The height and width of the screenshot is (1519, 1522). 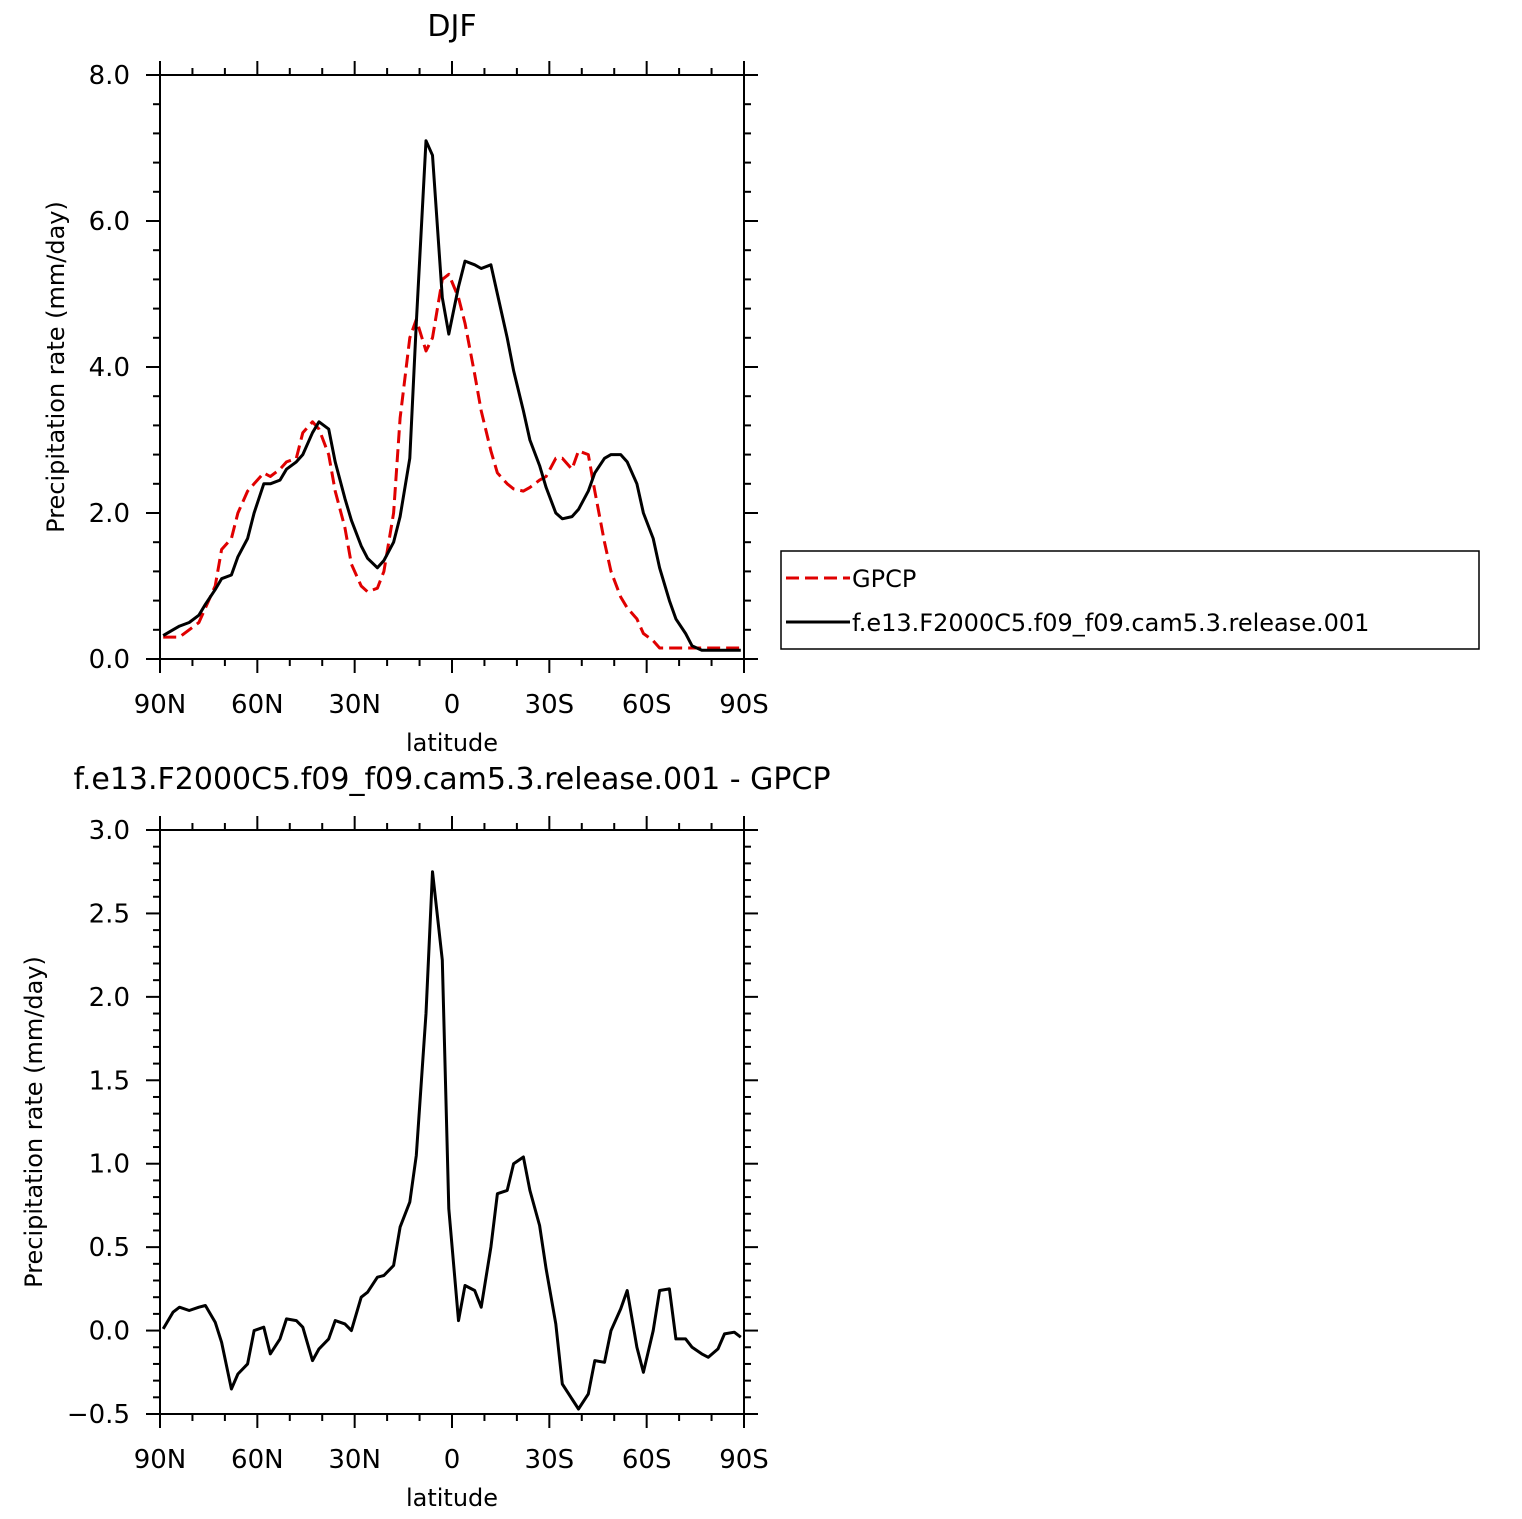 What do you see at coordinates (109, 660) in the screenshot?
I see `top-ytick-label: 0.0` at bounding box center [109, 660].